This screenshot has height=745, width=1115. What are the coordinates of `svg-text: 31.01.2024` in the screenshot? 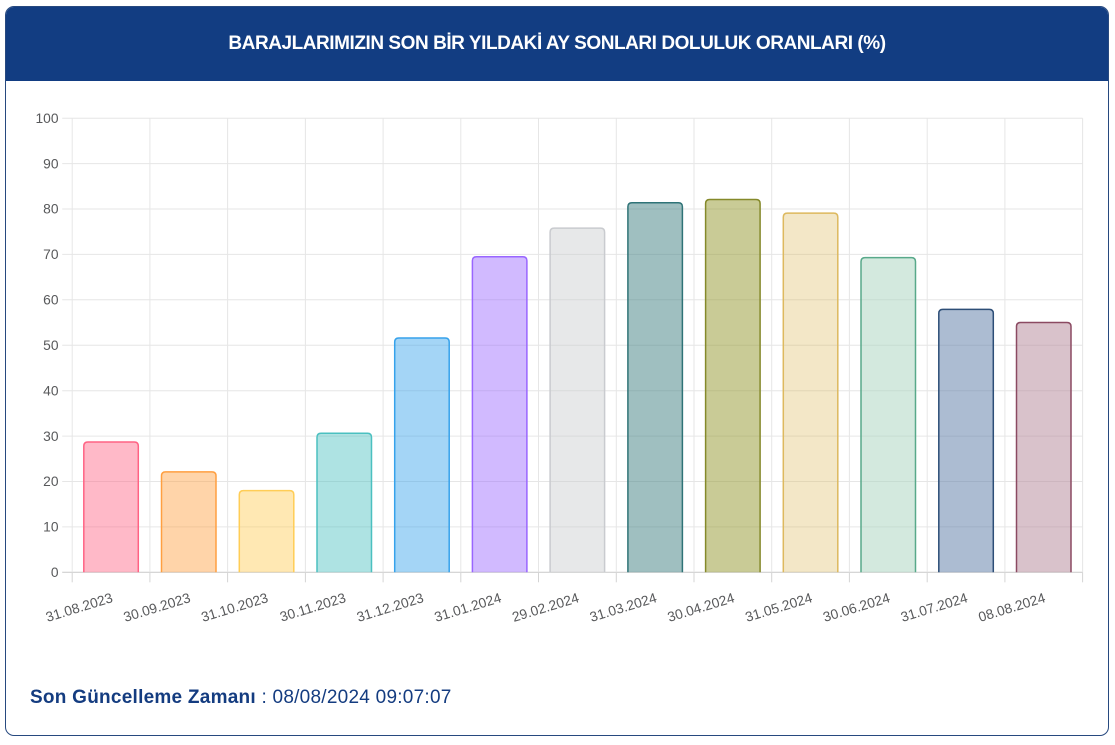 It's located at (468, 607).